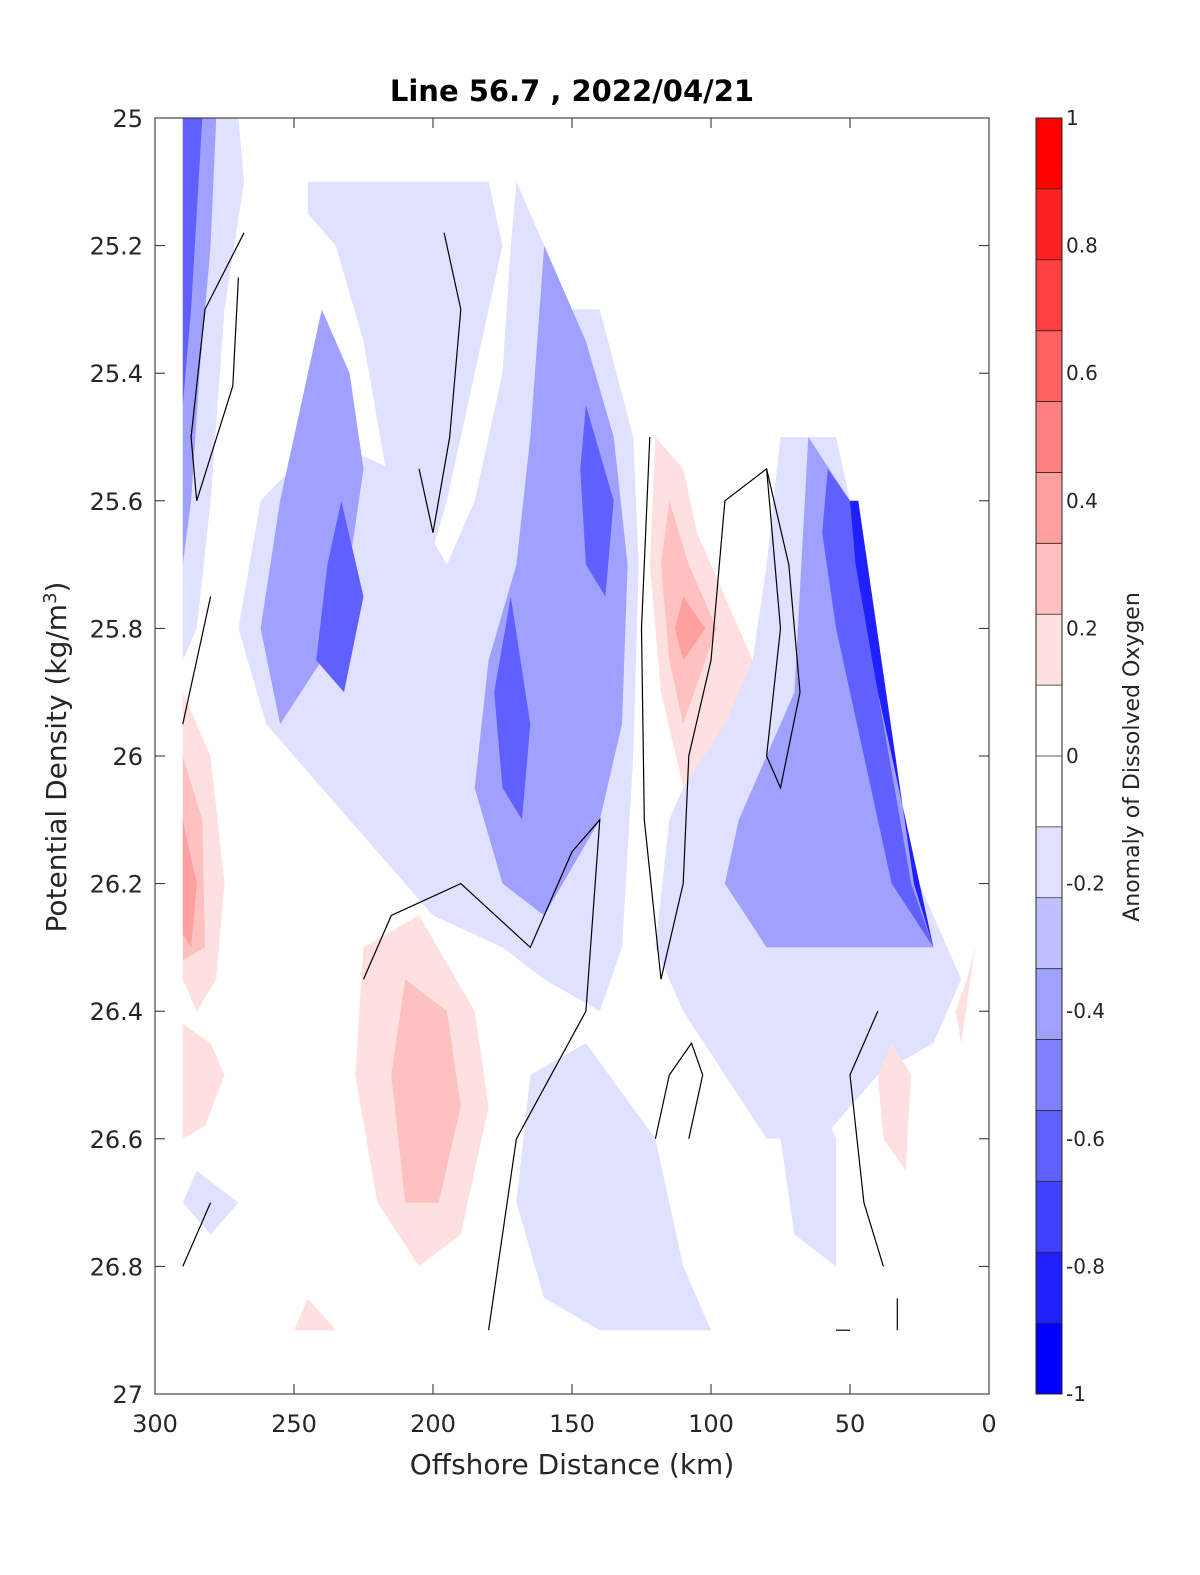 The height and width of the screenshot is (1575, 1200). Describe the element at coordinates (116, 502) in the screenshot. I see `y-tick-label: 25.6` at that location.